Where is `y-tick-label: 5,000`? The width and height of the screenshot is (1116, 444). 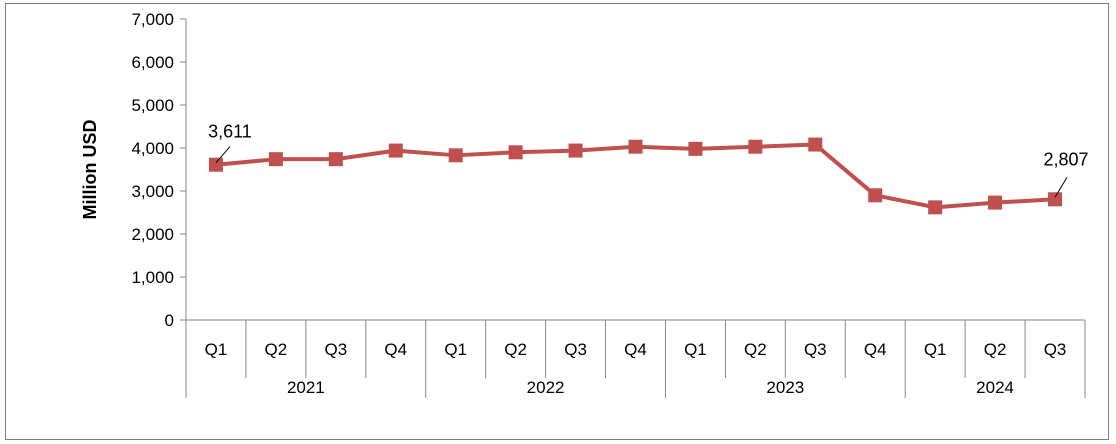
y-tick-label: 5,000 is located at coordinates (152, 105).